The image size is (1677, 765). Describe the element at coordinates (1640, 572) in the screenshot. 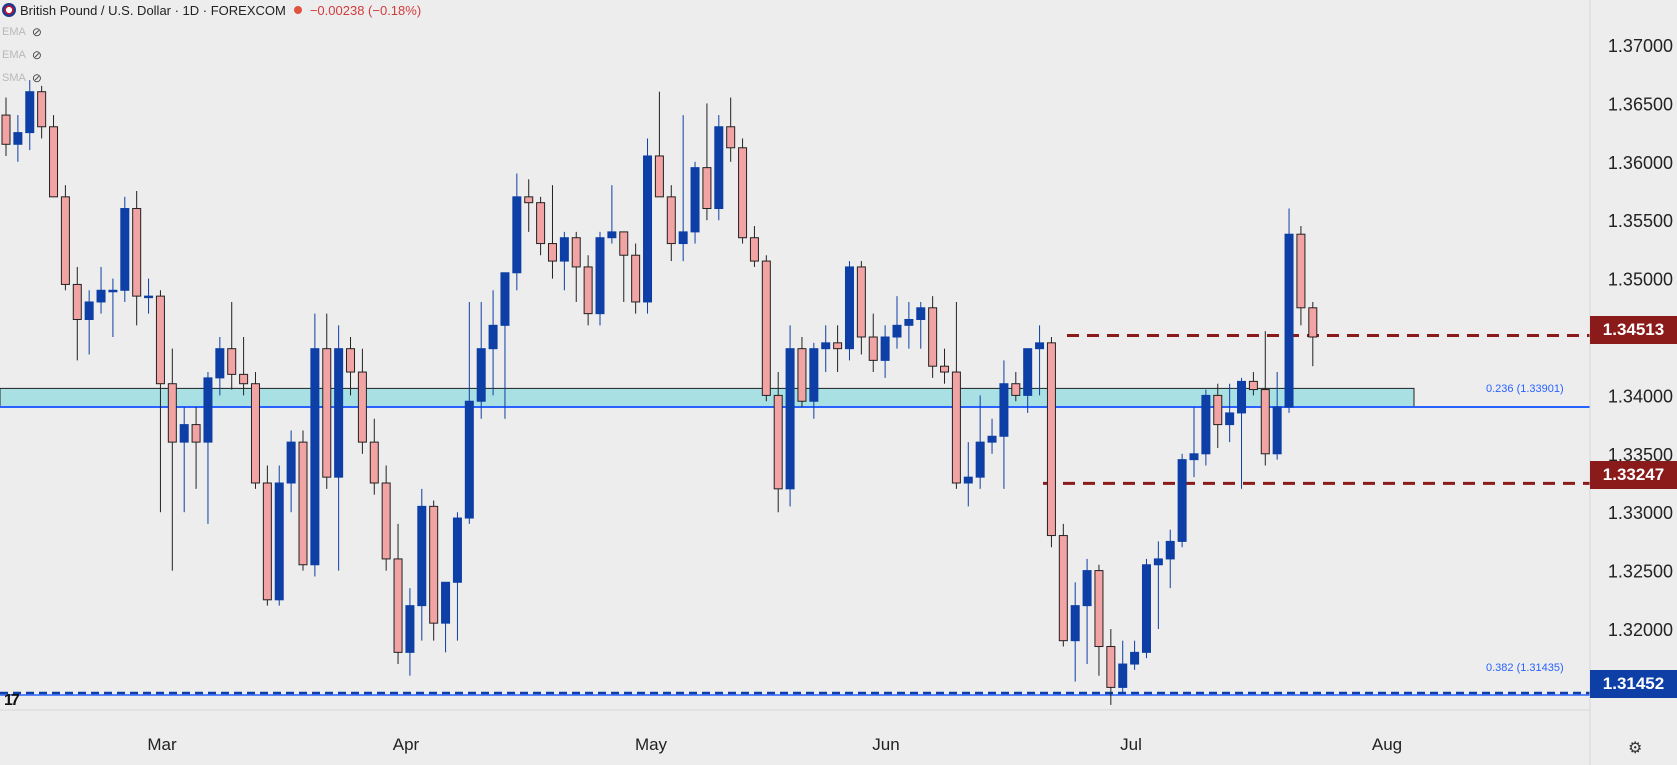

I see `y-tick-label: 1.32500` at that location.